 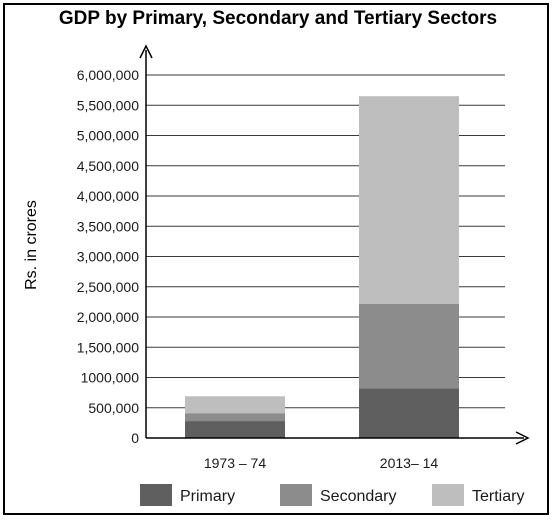 I want to click on y-tick-label: 6,000,000, so click(x=108, y=75).